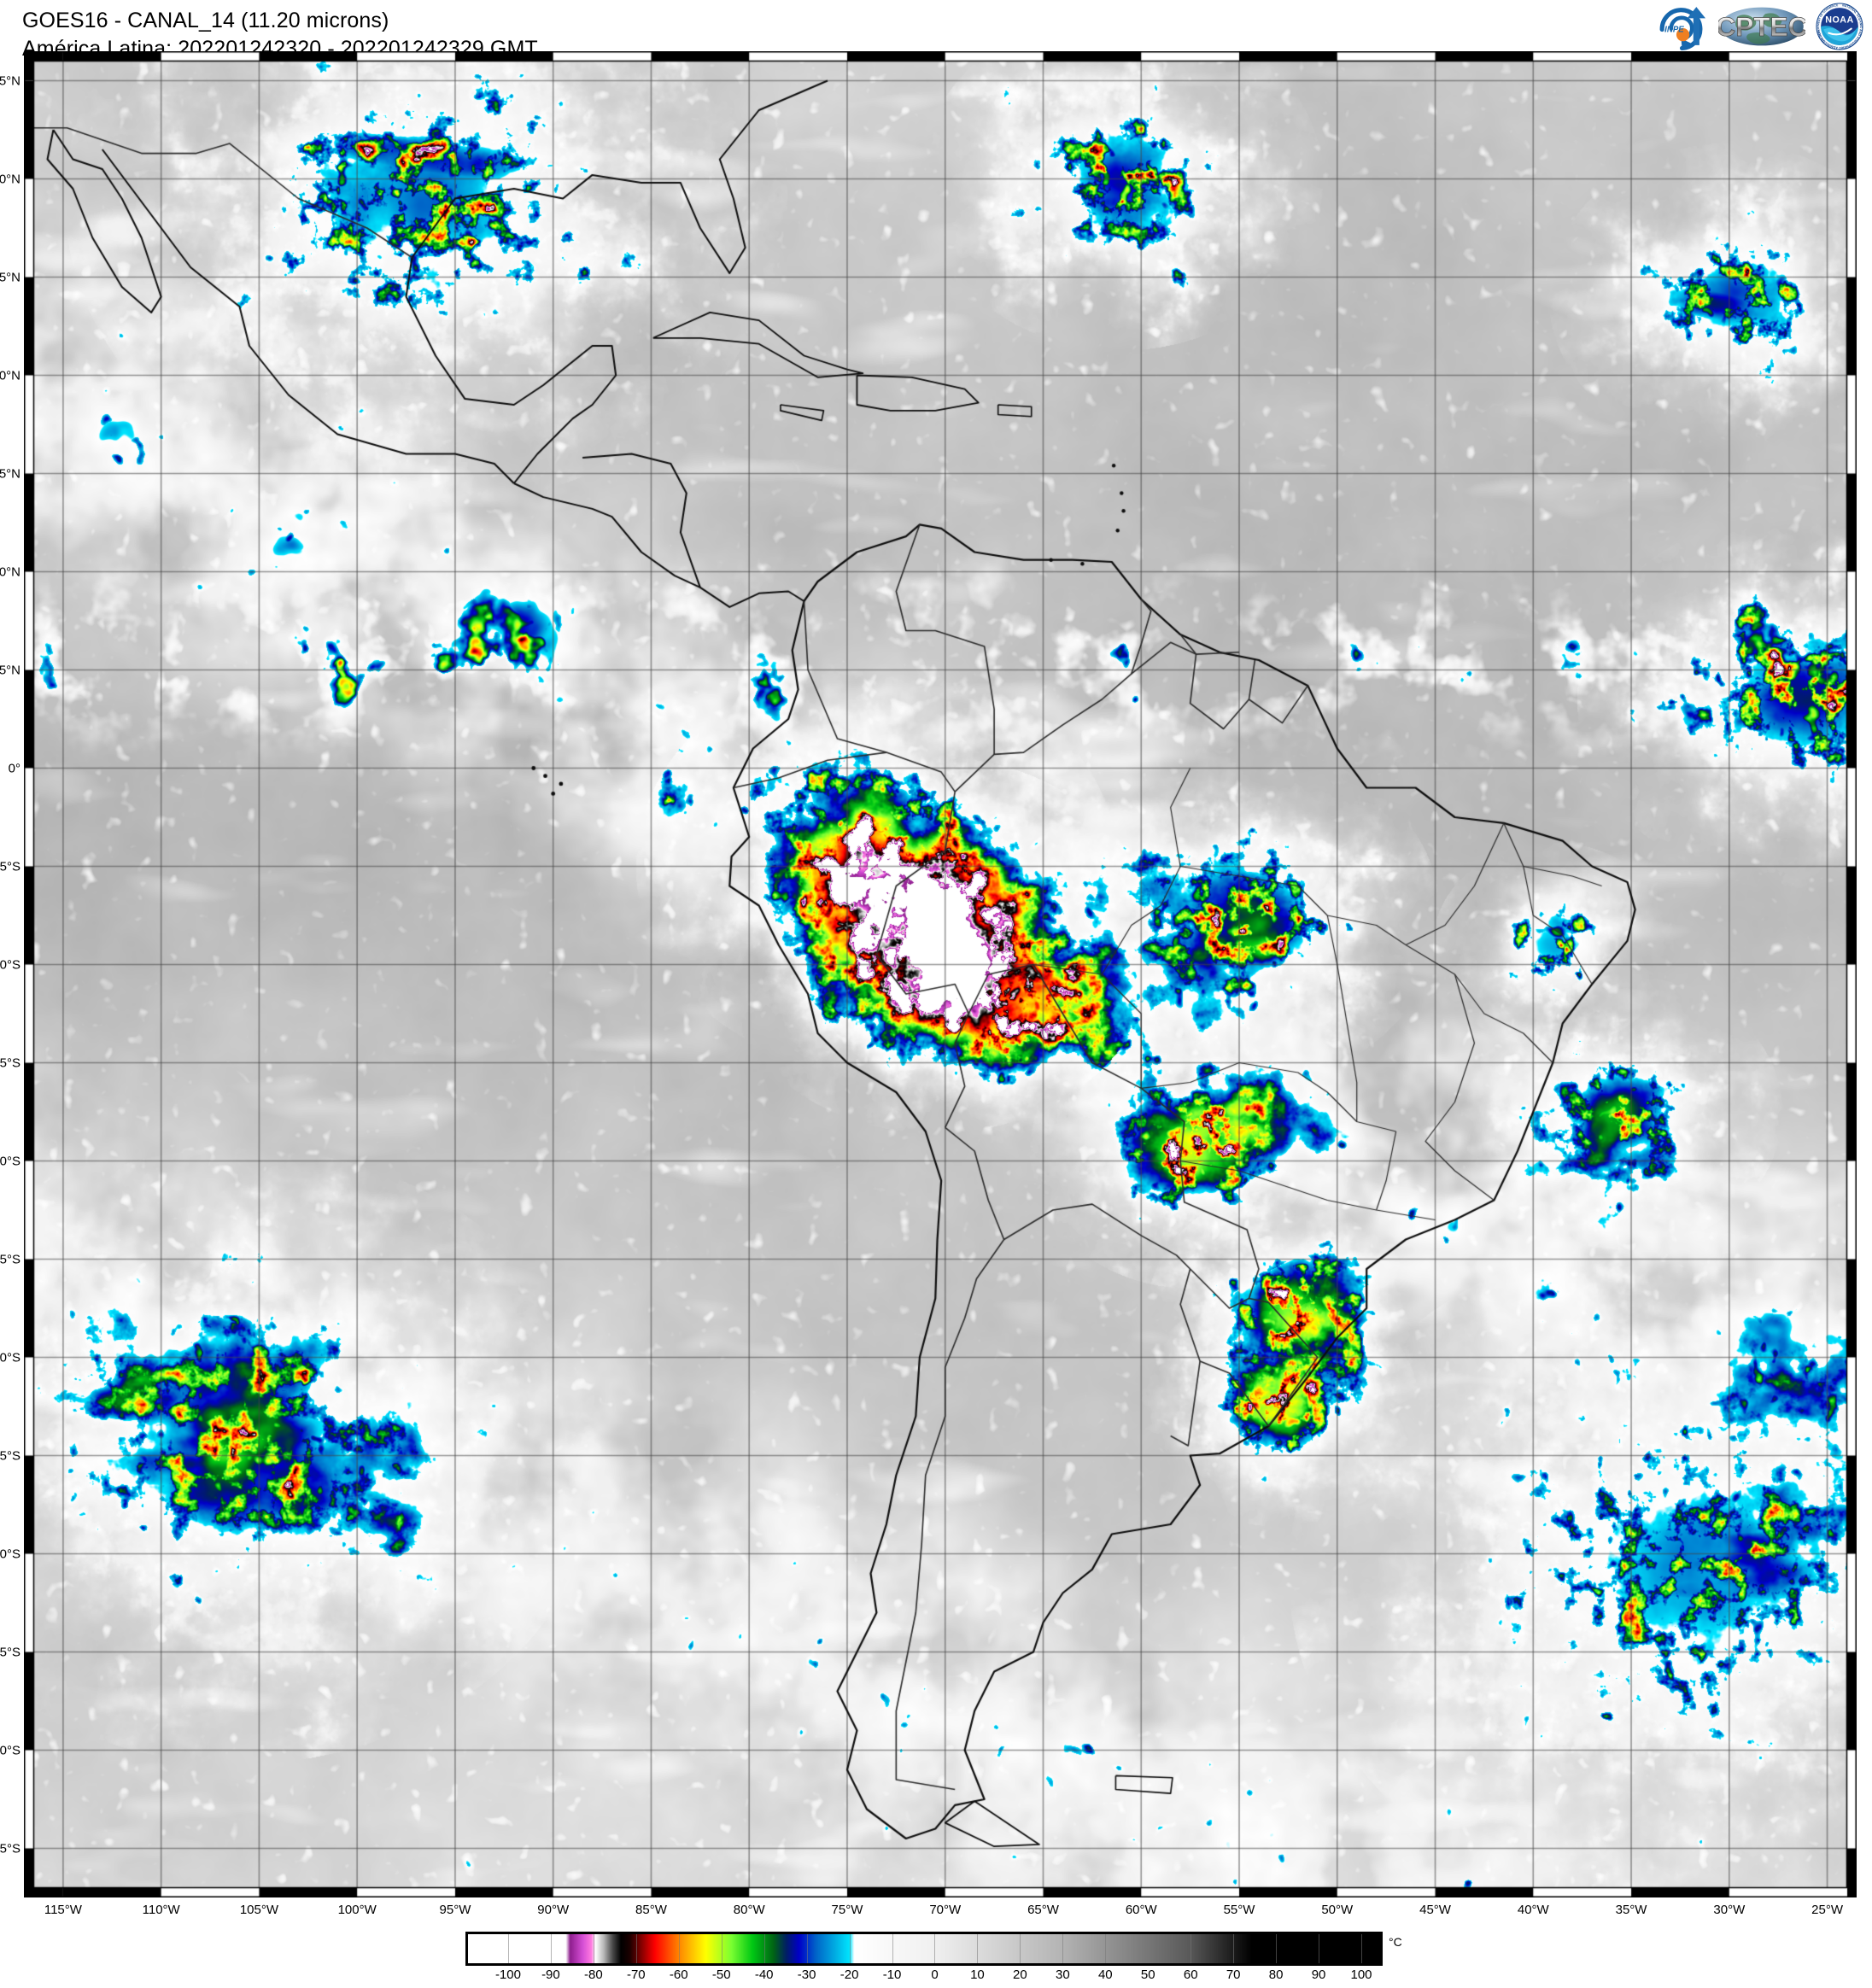  I want to click on lat-tick-label: 15°S, so click(10, 1062).